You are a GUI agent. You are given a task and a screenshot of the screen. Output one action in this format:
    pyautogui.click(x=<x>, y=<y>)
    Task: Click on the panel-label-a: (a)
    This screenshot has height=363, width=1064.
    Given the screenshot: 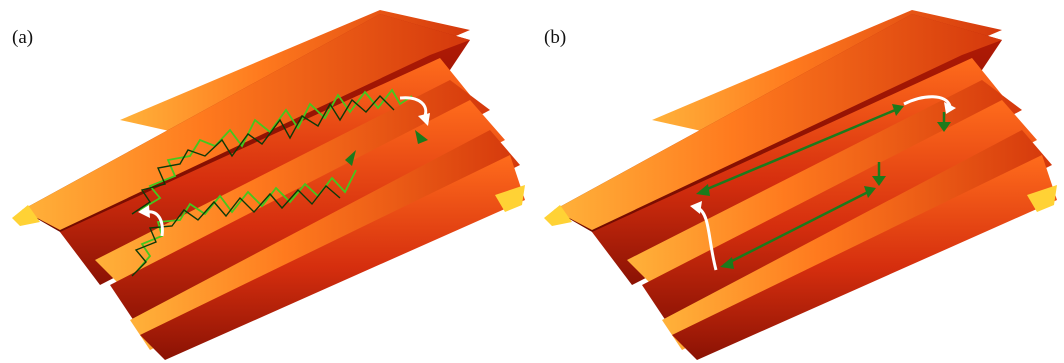 What is the action you would take?
    pyautogui.click(x=23, y=37)
    